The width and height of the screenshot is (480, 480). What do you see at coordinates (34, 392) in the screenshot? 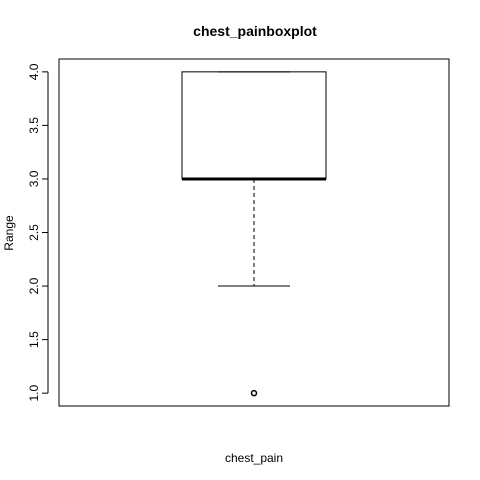
I see `y-tick-label: 1.0` at bounding box center [34, 392].